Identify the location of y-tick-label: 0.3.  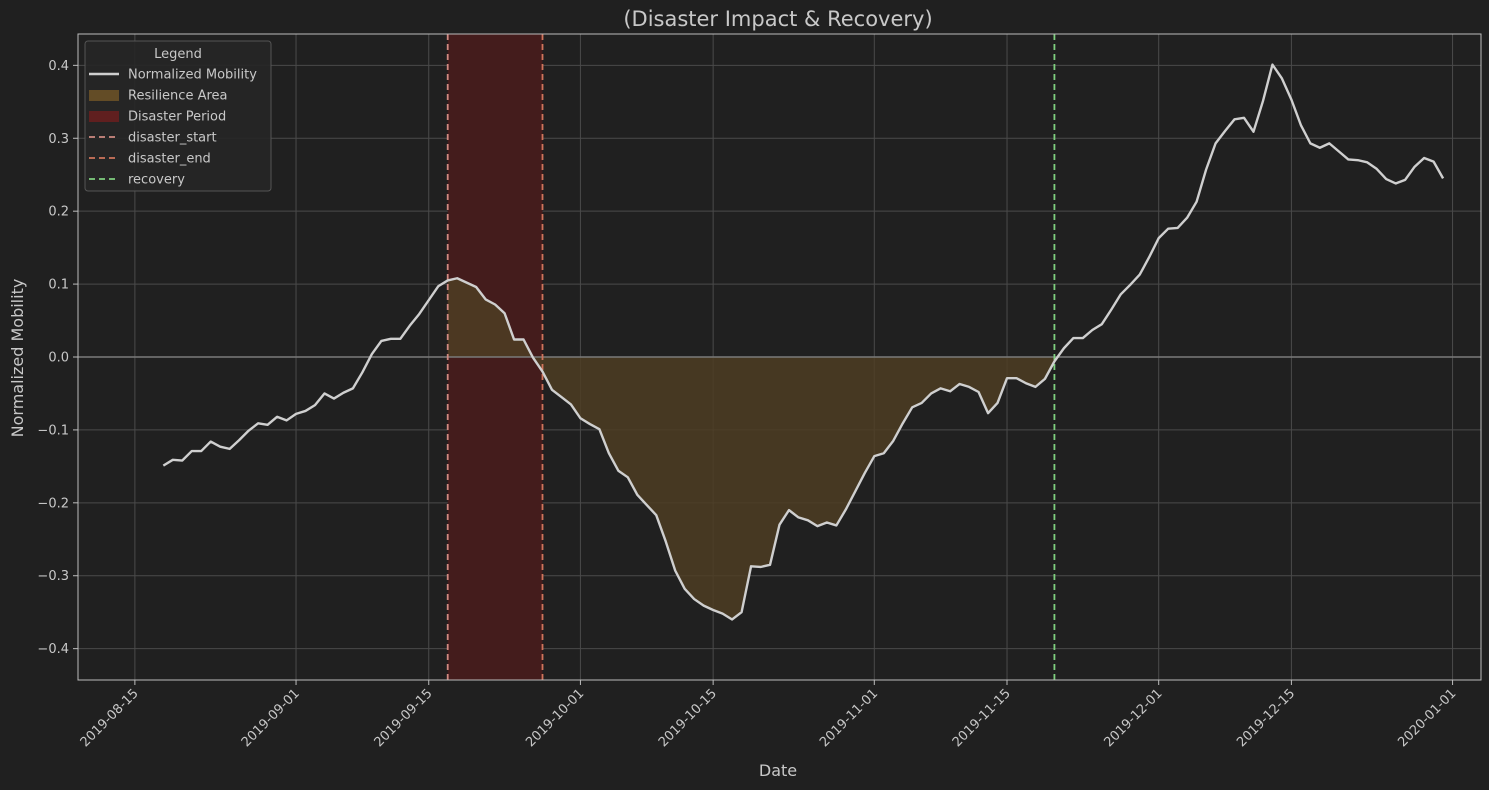
(58, 139).